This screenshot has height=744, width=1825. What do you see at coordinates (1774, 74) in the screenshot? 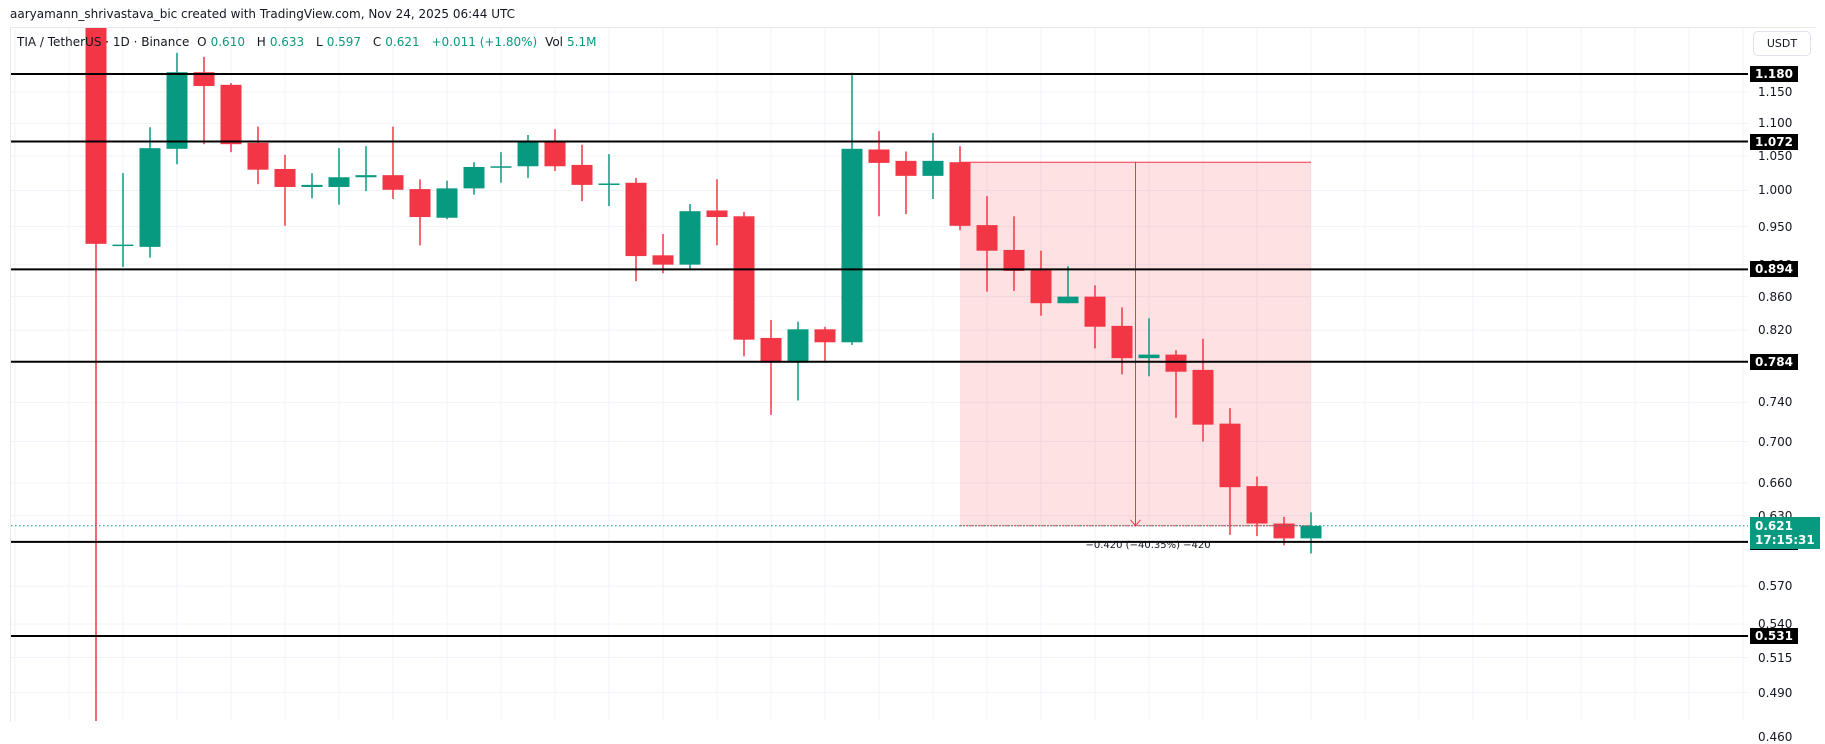
I see `level-price-tag: 1.180` at bounding box center [1774, 74].